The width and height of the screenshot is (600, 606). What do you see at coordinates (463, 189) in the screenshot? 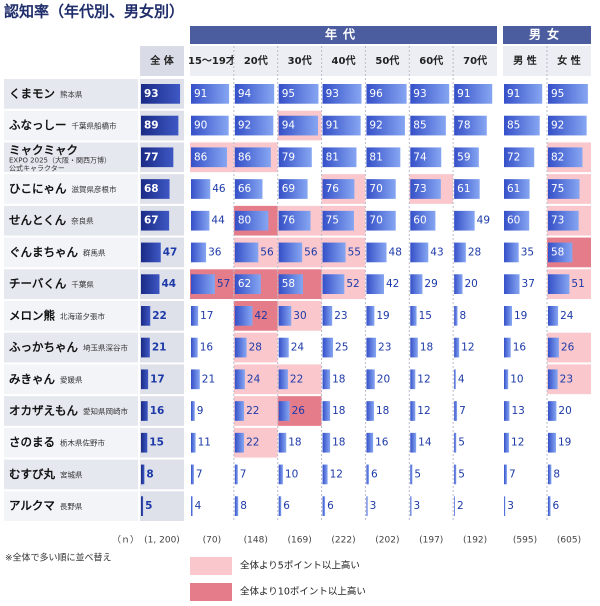
I see `value-label: 61` at bounding box center [463, 189].